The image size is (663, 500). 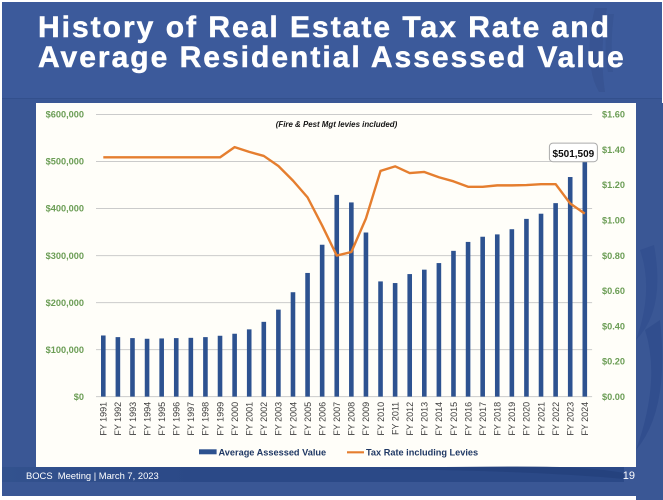 What do you see at coordinates (191, 419) in the screenshot?
I see `svg-text: FY 1997` at bounding box center [191, 419].